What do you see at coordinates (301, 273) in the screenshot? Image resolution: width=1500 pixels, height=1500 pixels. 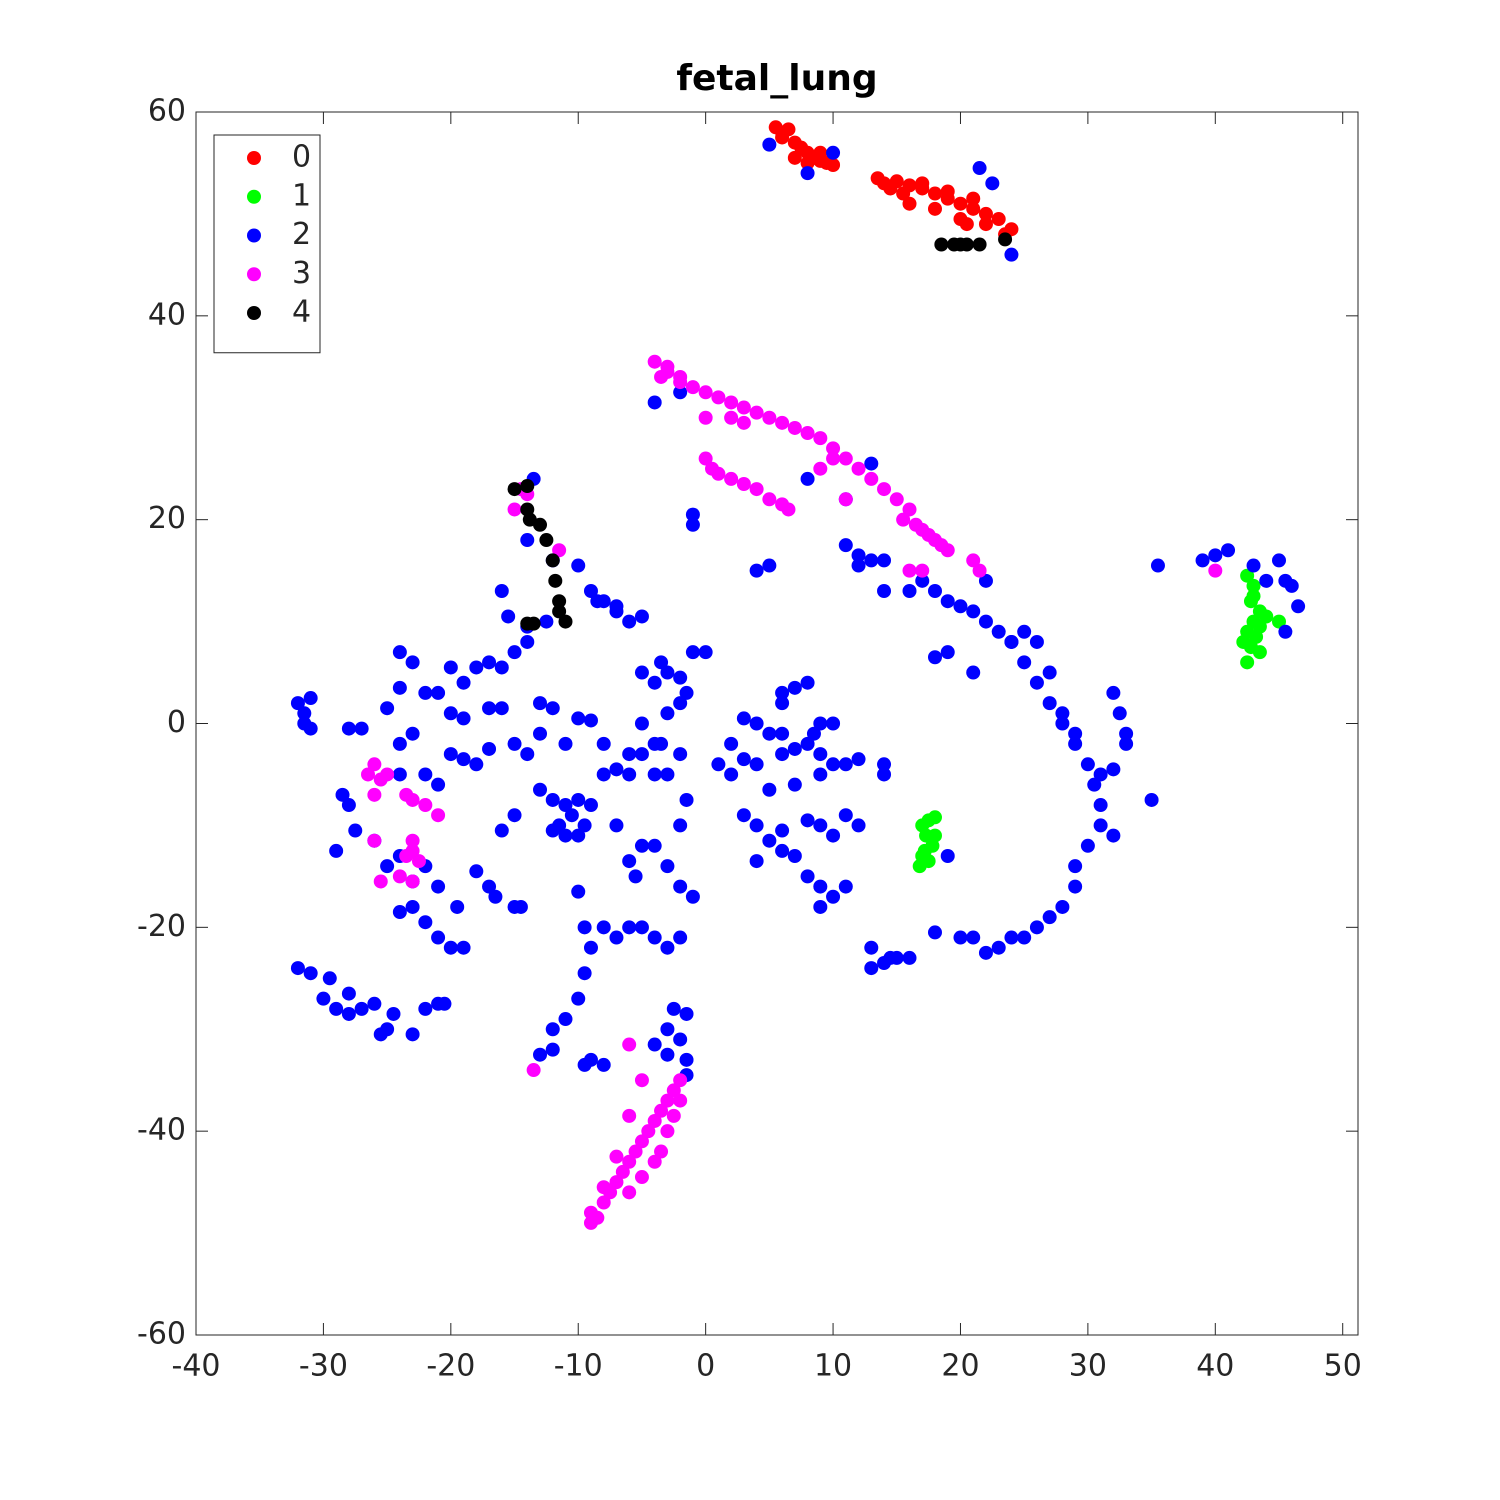 I see `legend-label: 3` at bounding box center [301, 273].